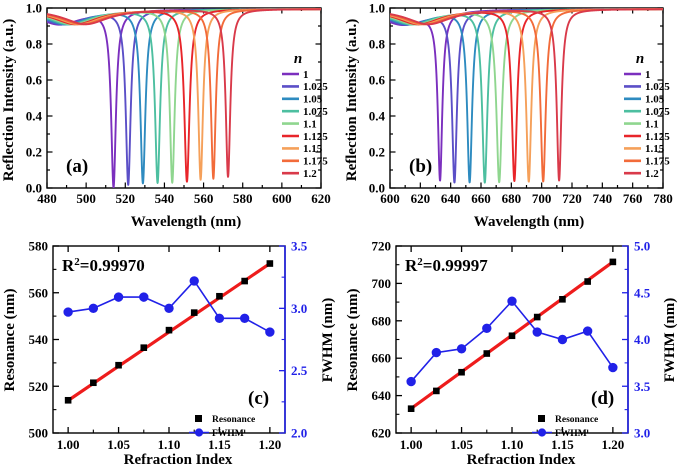  What do you see at coordinates (562, 444) in the screenshot?
I see `x-tick-label: 1.15` at bounding box center [562, 444].